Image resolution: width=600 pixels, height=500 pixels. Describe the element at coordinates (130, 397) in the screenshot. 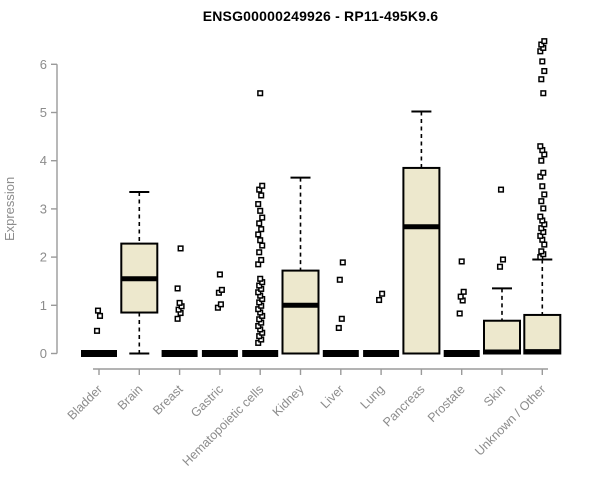

I see `x-tick-label: Brain` at that location.